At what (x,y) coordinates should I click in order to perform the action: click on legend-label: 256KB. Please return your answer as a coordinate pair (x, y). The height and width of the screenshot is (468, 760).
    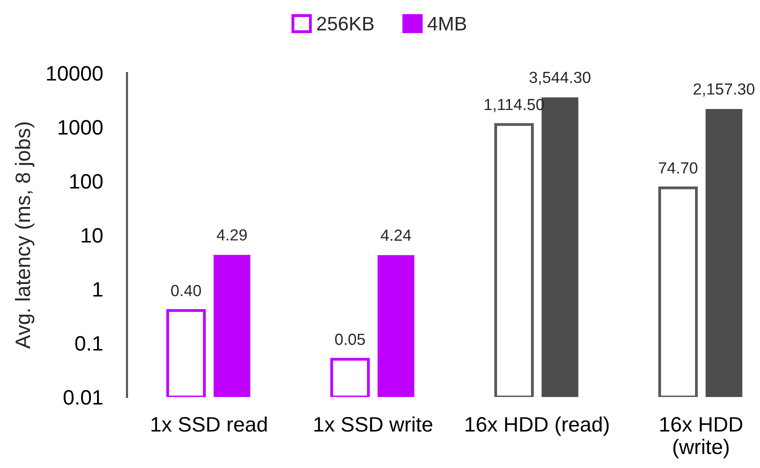
    Looking at the image, I should click on (345, 23).